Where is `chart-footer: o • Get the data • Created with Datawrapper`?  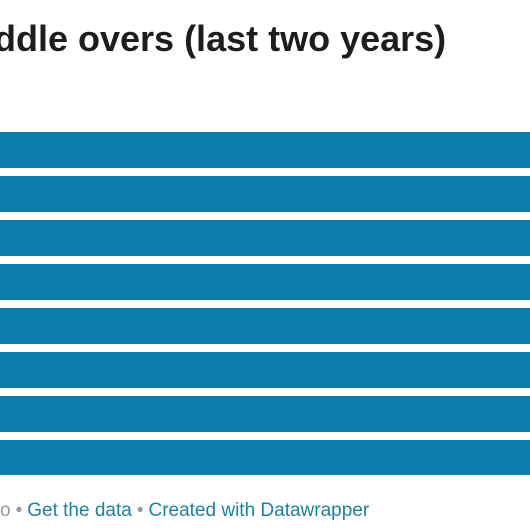 chart-footer: o • Get the data • Created with Datawrapper is located at coordinates (184, 511).